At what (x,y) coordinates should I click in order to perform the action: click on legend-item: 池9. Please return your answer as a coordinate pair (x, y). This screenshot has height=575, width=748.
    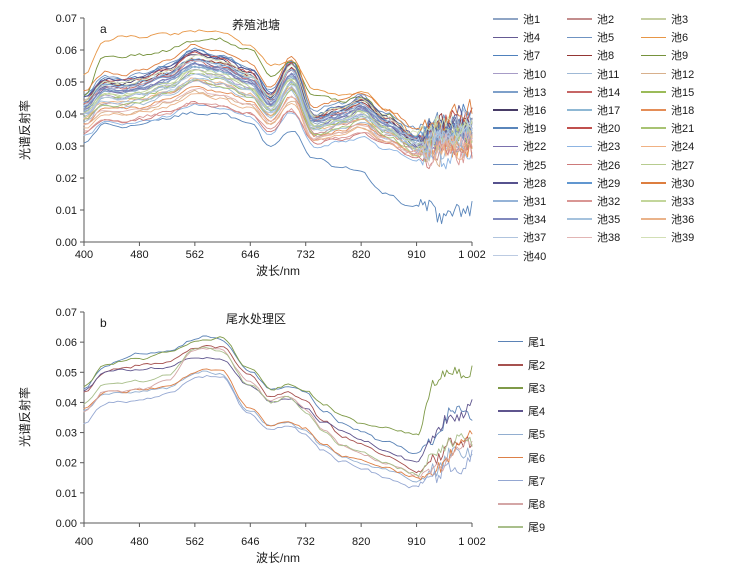
    Looking at the image, I should click on (679, 55).